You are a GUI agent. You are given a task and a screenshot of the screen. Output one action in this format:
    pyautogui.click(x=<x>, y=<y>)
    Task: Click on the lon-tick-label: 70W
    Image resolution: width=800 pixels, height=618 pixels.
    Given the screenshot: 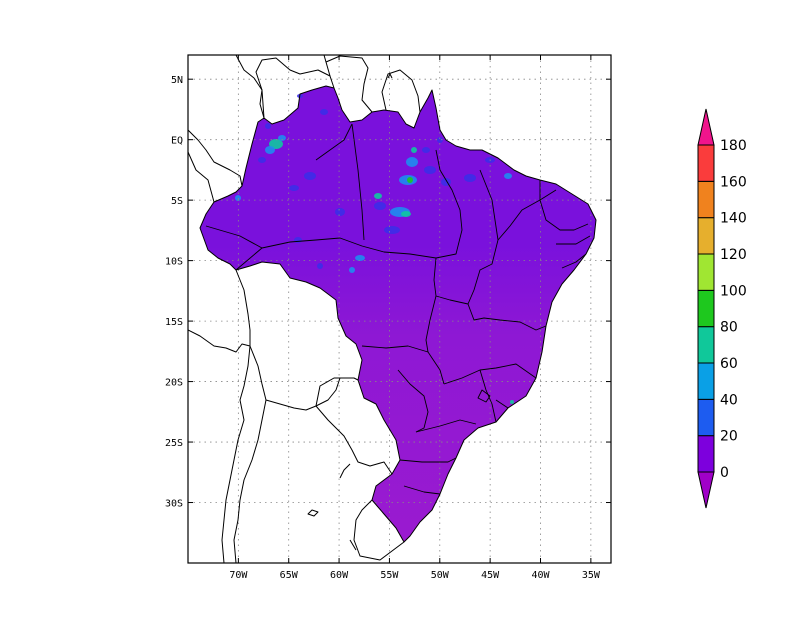 What is the action you would take?
    pyautogui.click(x=238, y=575)
    